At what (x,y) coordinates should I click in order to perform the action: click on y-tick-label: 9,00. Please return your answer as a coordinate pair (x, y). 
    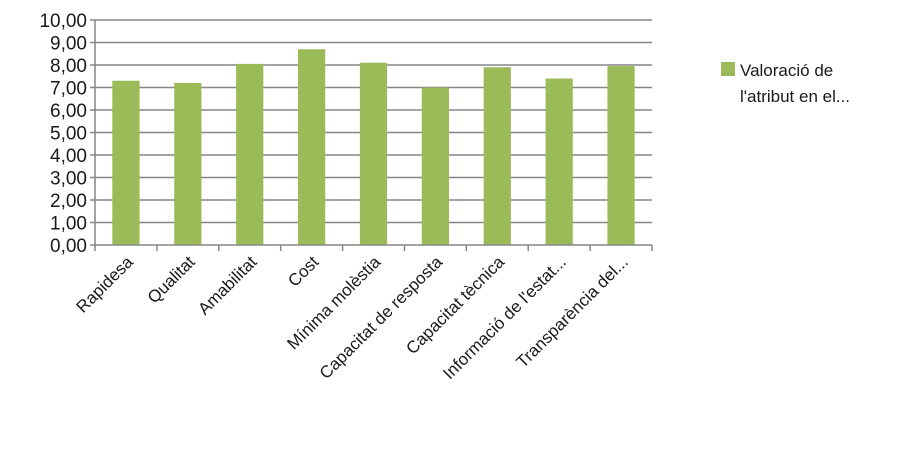
    Looking at the image, I should click on (68, 44).